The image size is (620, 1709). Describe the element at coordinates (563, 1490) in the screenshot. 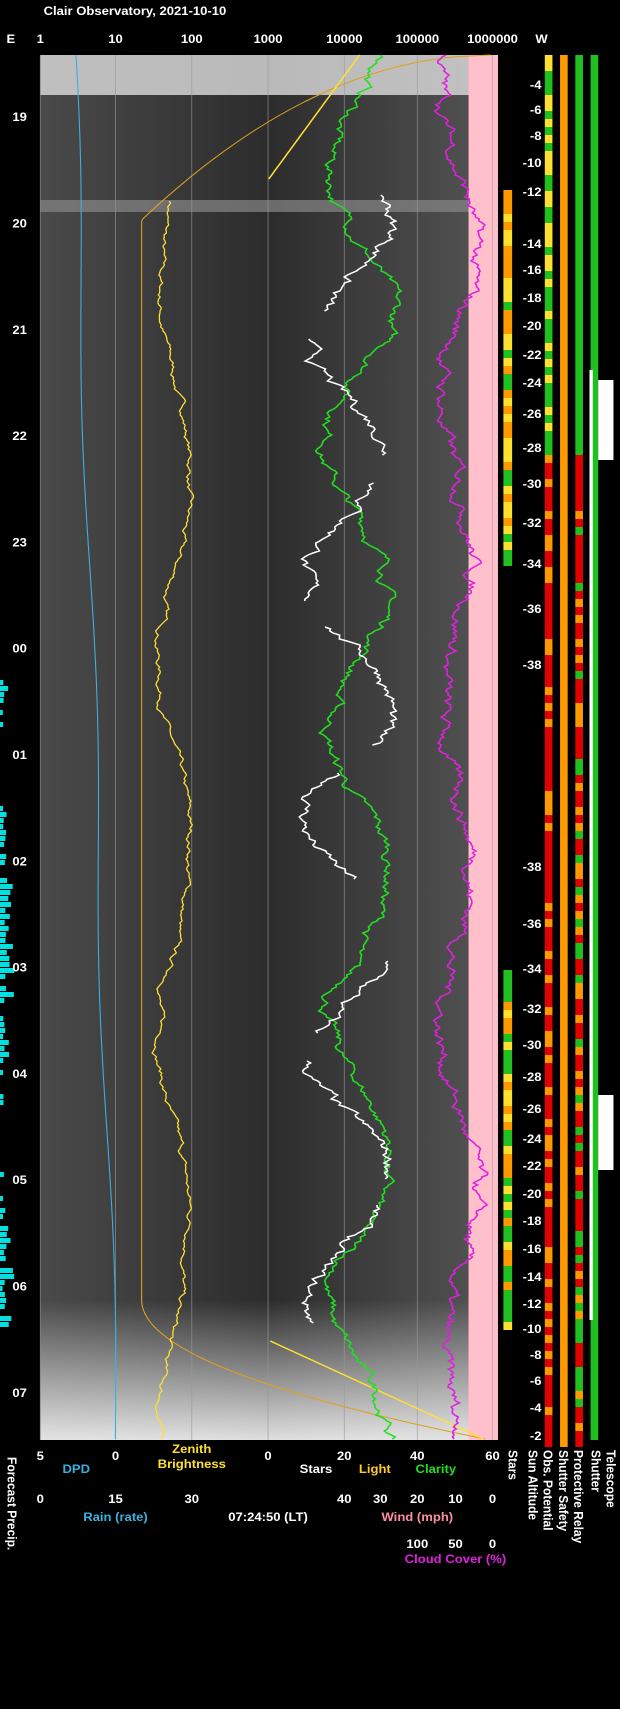

I see `side-label: Shutter Safety` at that location.